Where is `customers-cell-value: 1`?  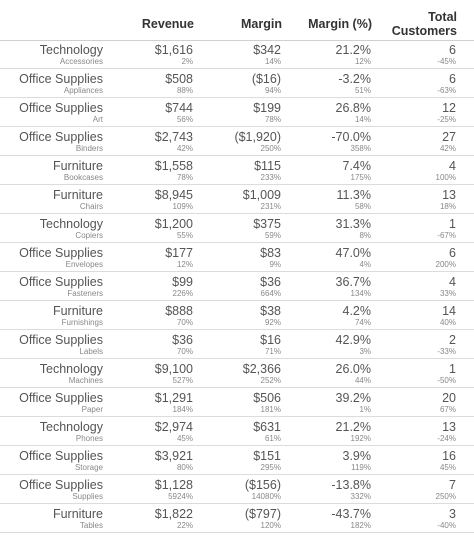 customers-cell-value: 1 is located at coordinates (452, 369).